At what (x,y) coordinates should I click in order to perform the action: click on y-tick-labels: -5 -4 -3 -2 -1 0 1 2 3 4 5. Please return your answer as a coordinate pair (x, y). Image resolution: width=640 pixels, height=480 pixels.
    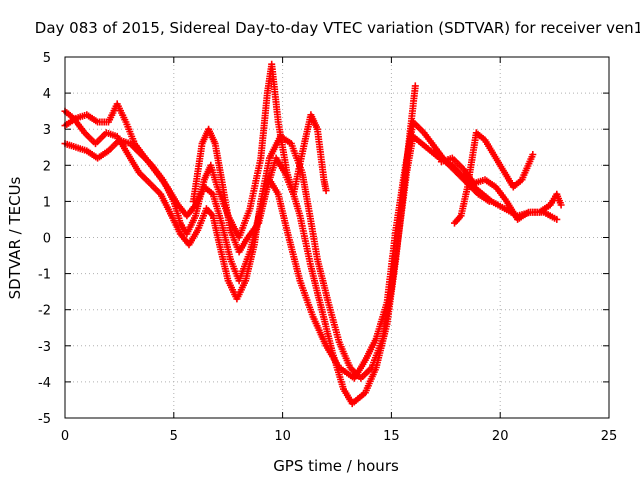
    Looking at the image, I should click on (44, 239).